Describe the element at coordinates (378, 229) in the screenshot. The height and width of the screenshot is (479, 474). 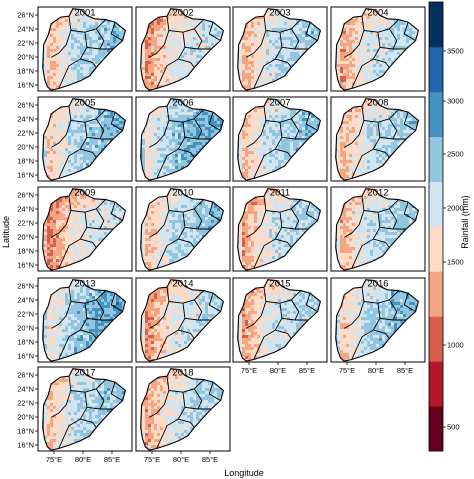
I see `map-panel-2012: 2012` at that location.